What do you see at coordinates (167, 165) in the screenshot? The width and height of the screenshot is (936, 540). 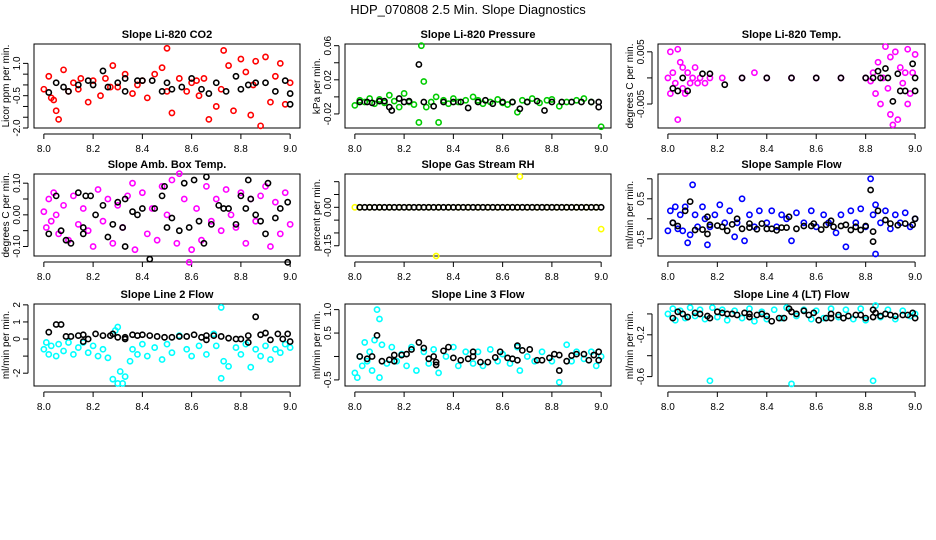 I see `panel-title: Slope Amb. Box Temp.` at bounding box center [167, 165].